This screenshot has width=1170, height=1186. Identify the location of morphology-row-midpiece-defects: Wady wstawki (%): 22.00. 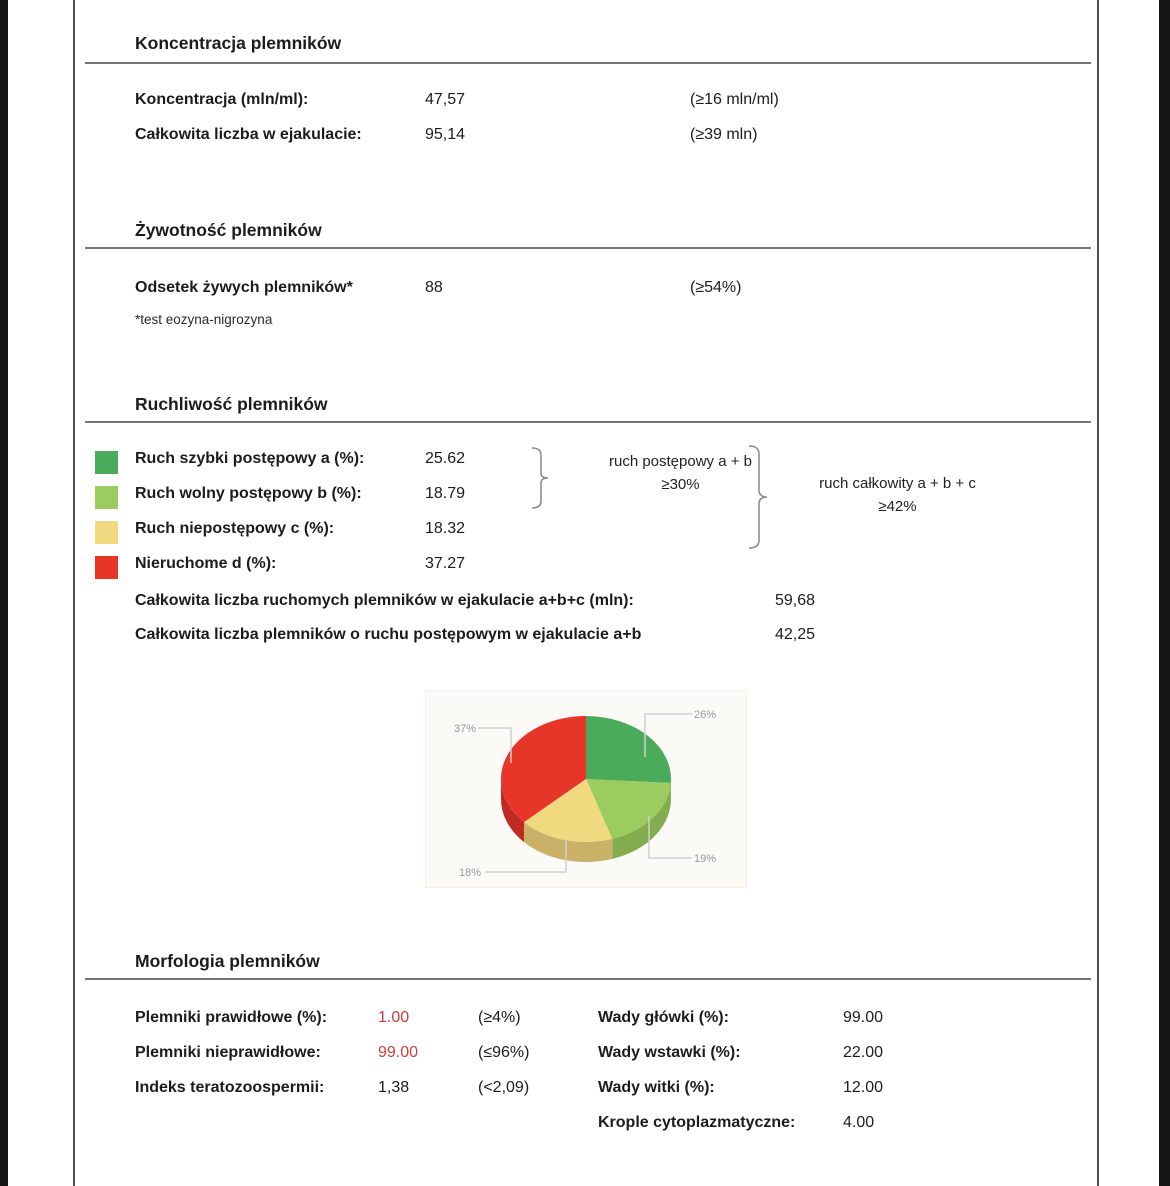
(586, 1055).